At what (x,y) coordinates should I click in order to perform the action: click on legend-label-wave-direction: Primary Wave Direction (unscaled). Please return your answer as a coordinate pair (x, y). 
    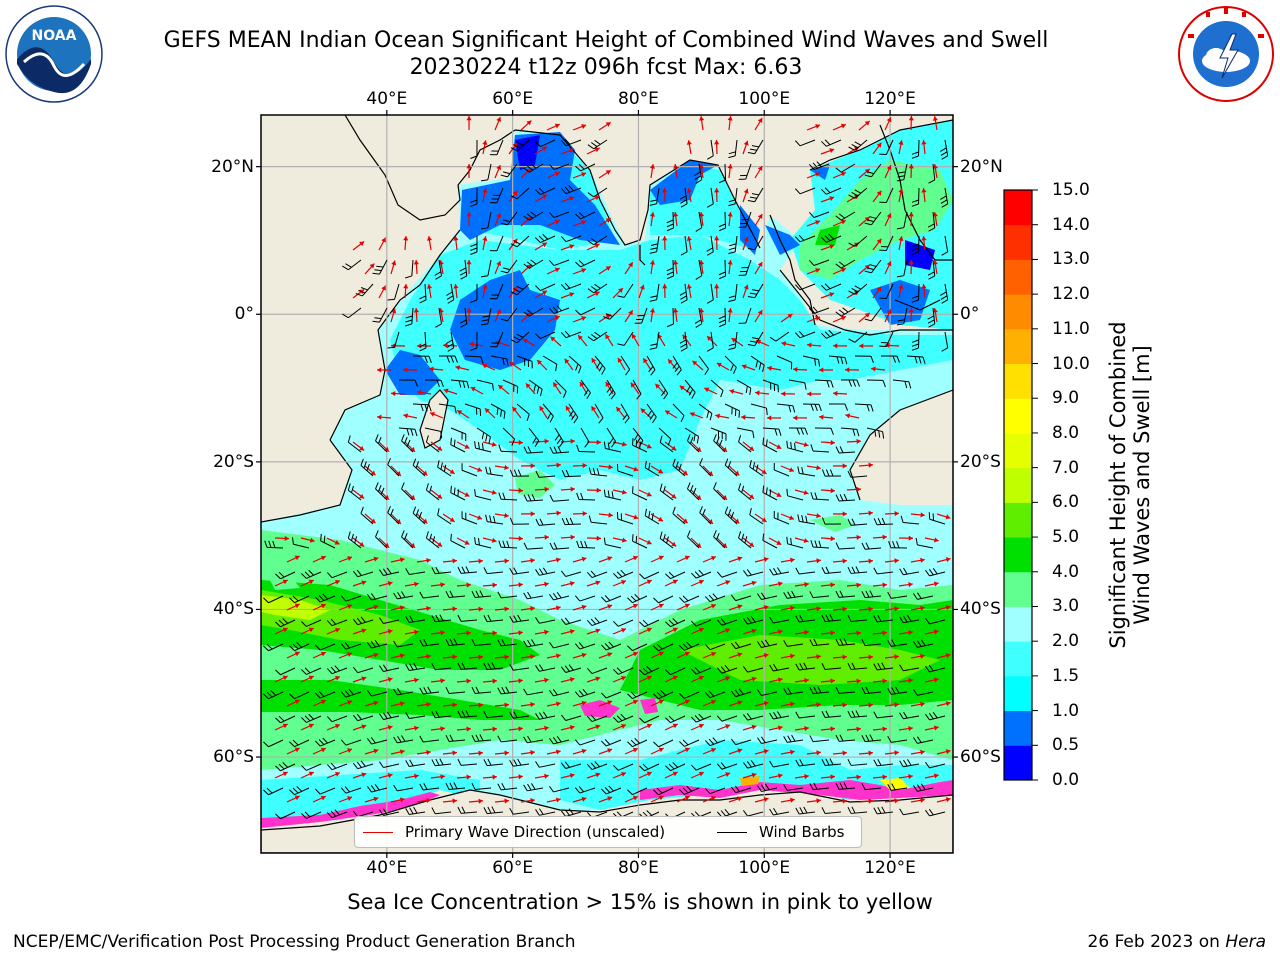
    Looking at the image, I should click on (535, 832).